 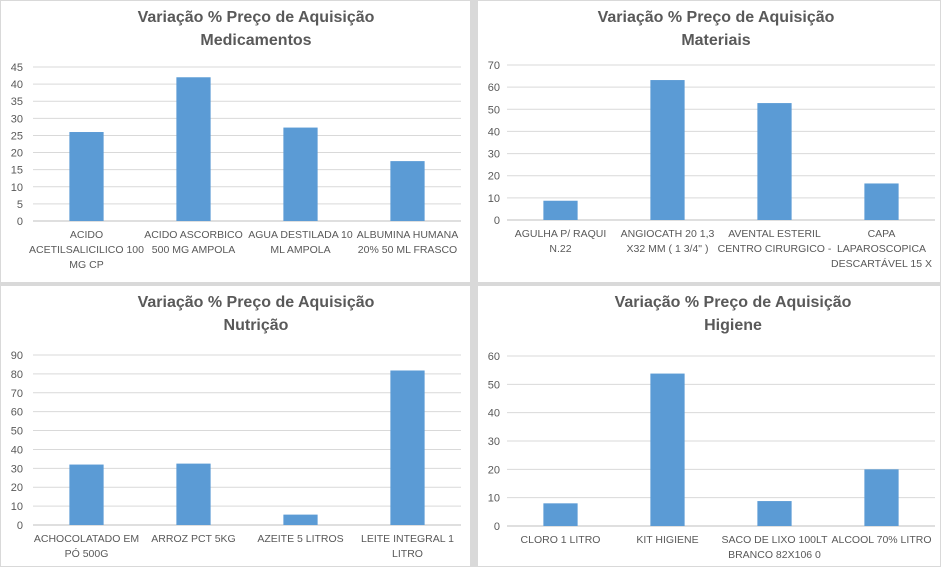 What do you see at coordinates (193, 235) in the screenshot?
I see `category-label-line: ACIDO ASCORBICO` at bounding box center [193, 235].